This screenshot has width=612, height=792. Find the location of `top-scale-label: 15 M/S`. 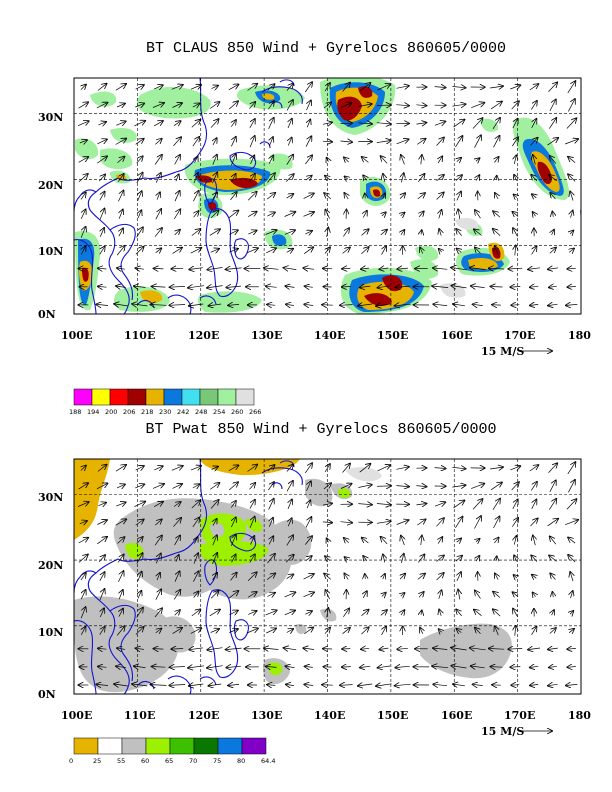

top-scale-label: 15 M/S is located at coordinates (502, 351).